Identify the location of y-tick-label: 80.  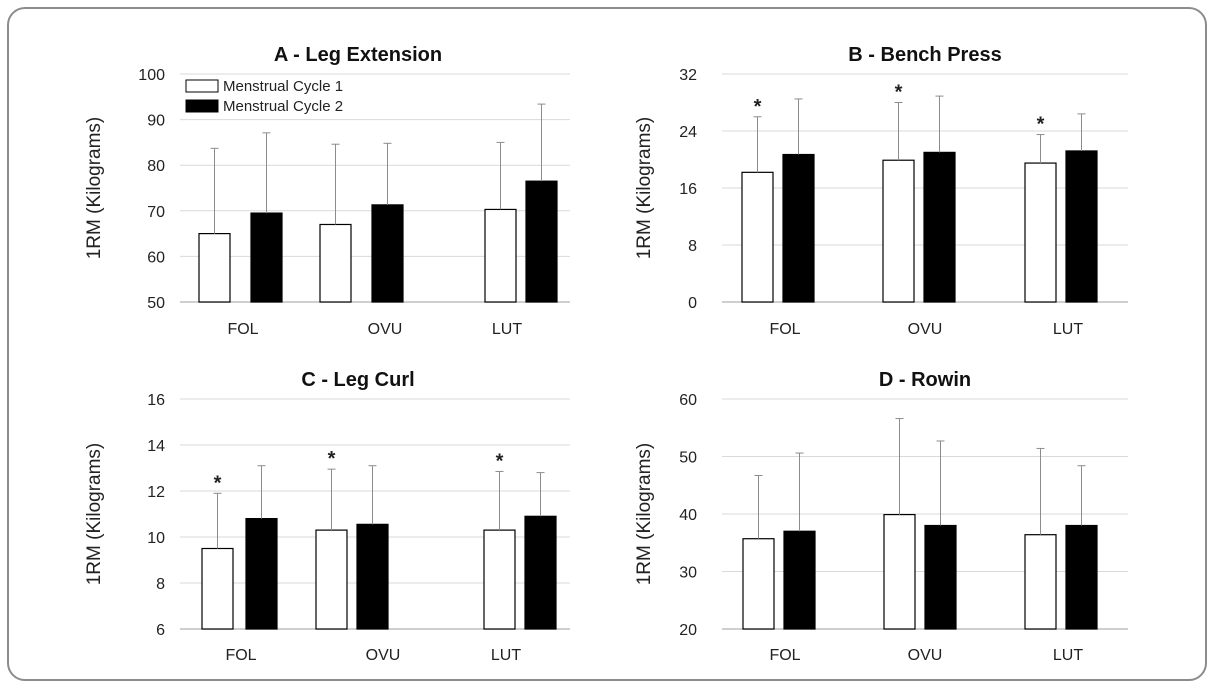
(156, 166).